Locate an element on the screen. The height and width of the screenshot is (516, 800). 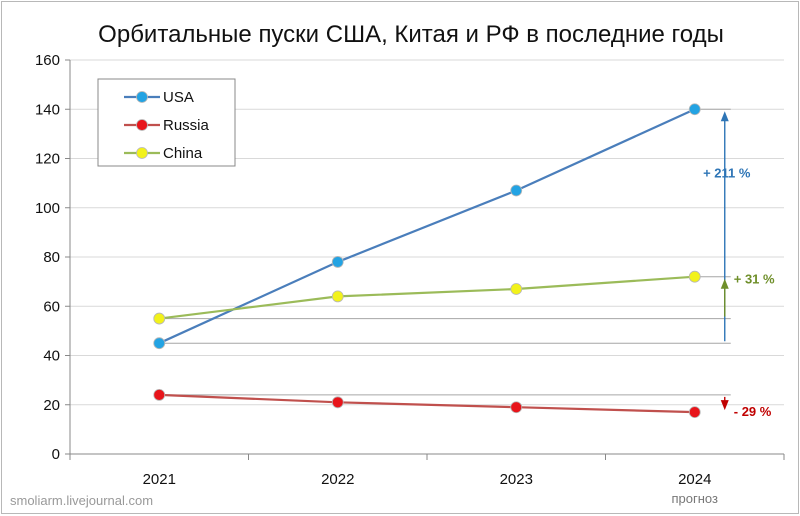
point-china-2023 is located at coordinates (516, 289).